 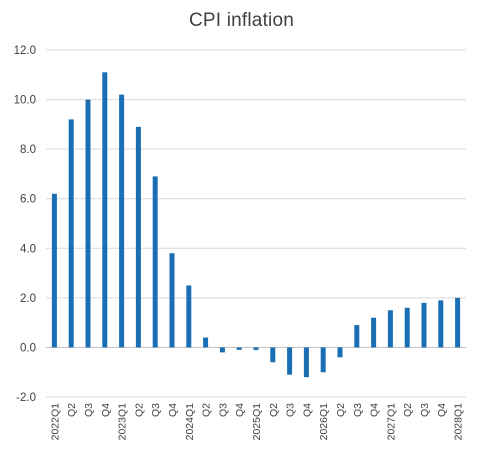 I want to click on y-tick-label: 12.0, so click(x=25, y=51).